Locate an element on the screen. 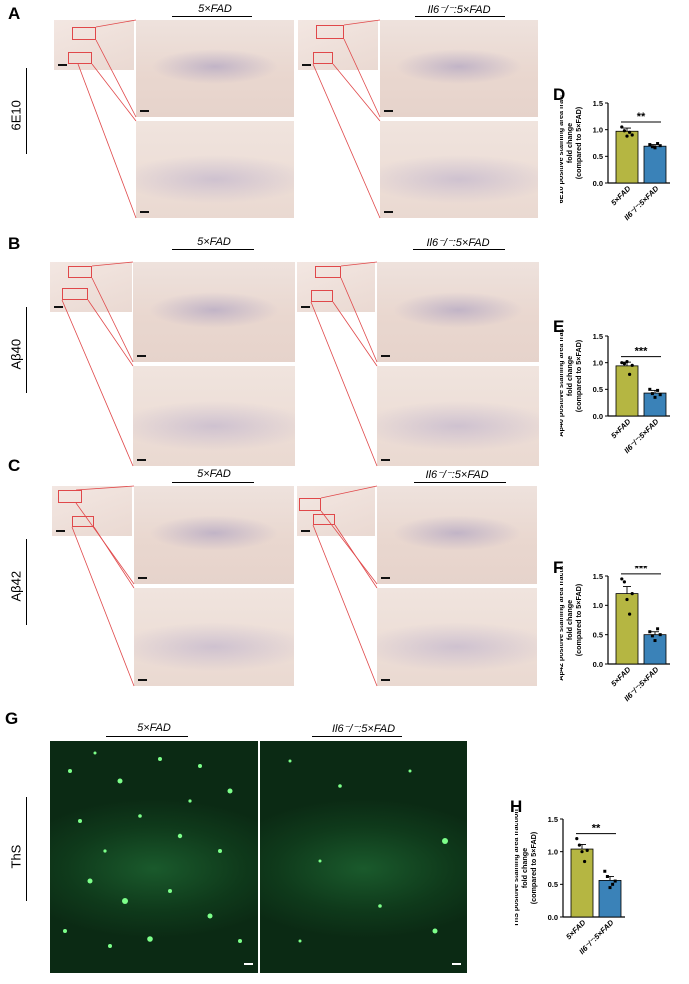 The image size is (689, 984). panel-label-H: H is located at coordinates (516, 806).